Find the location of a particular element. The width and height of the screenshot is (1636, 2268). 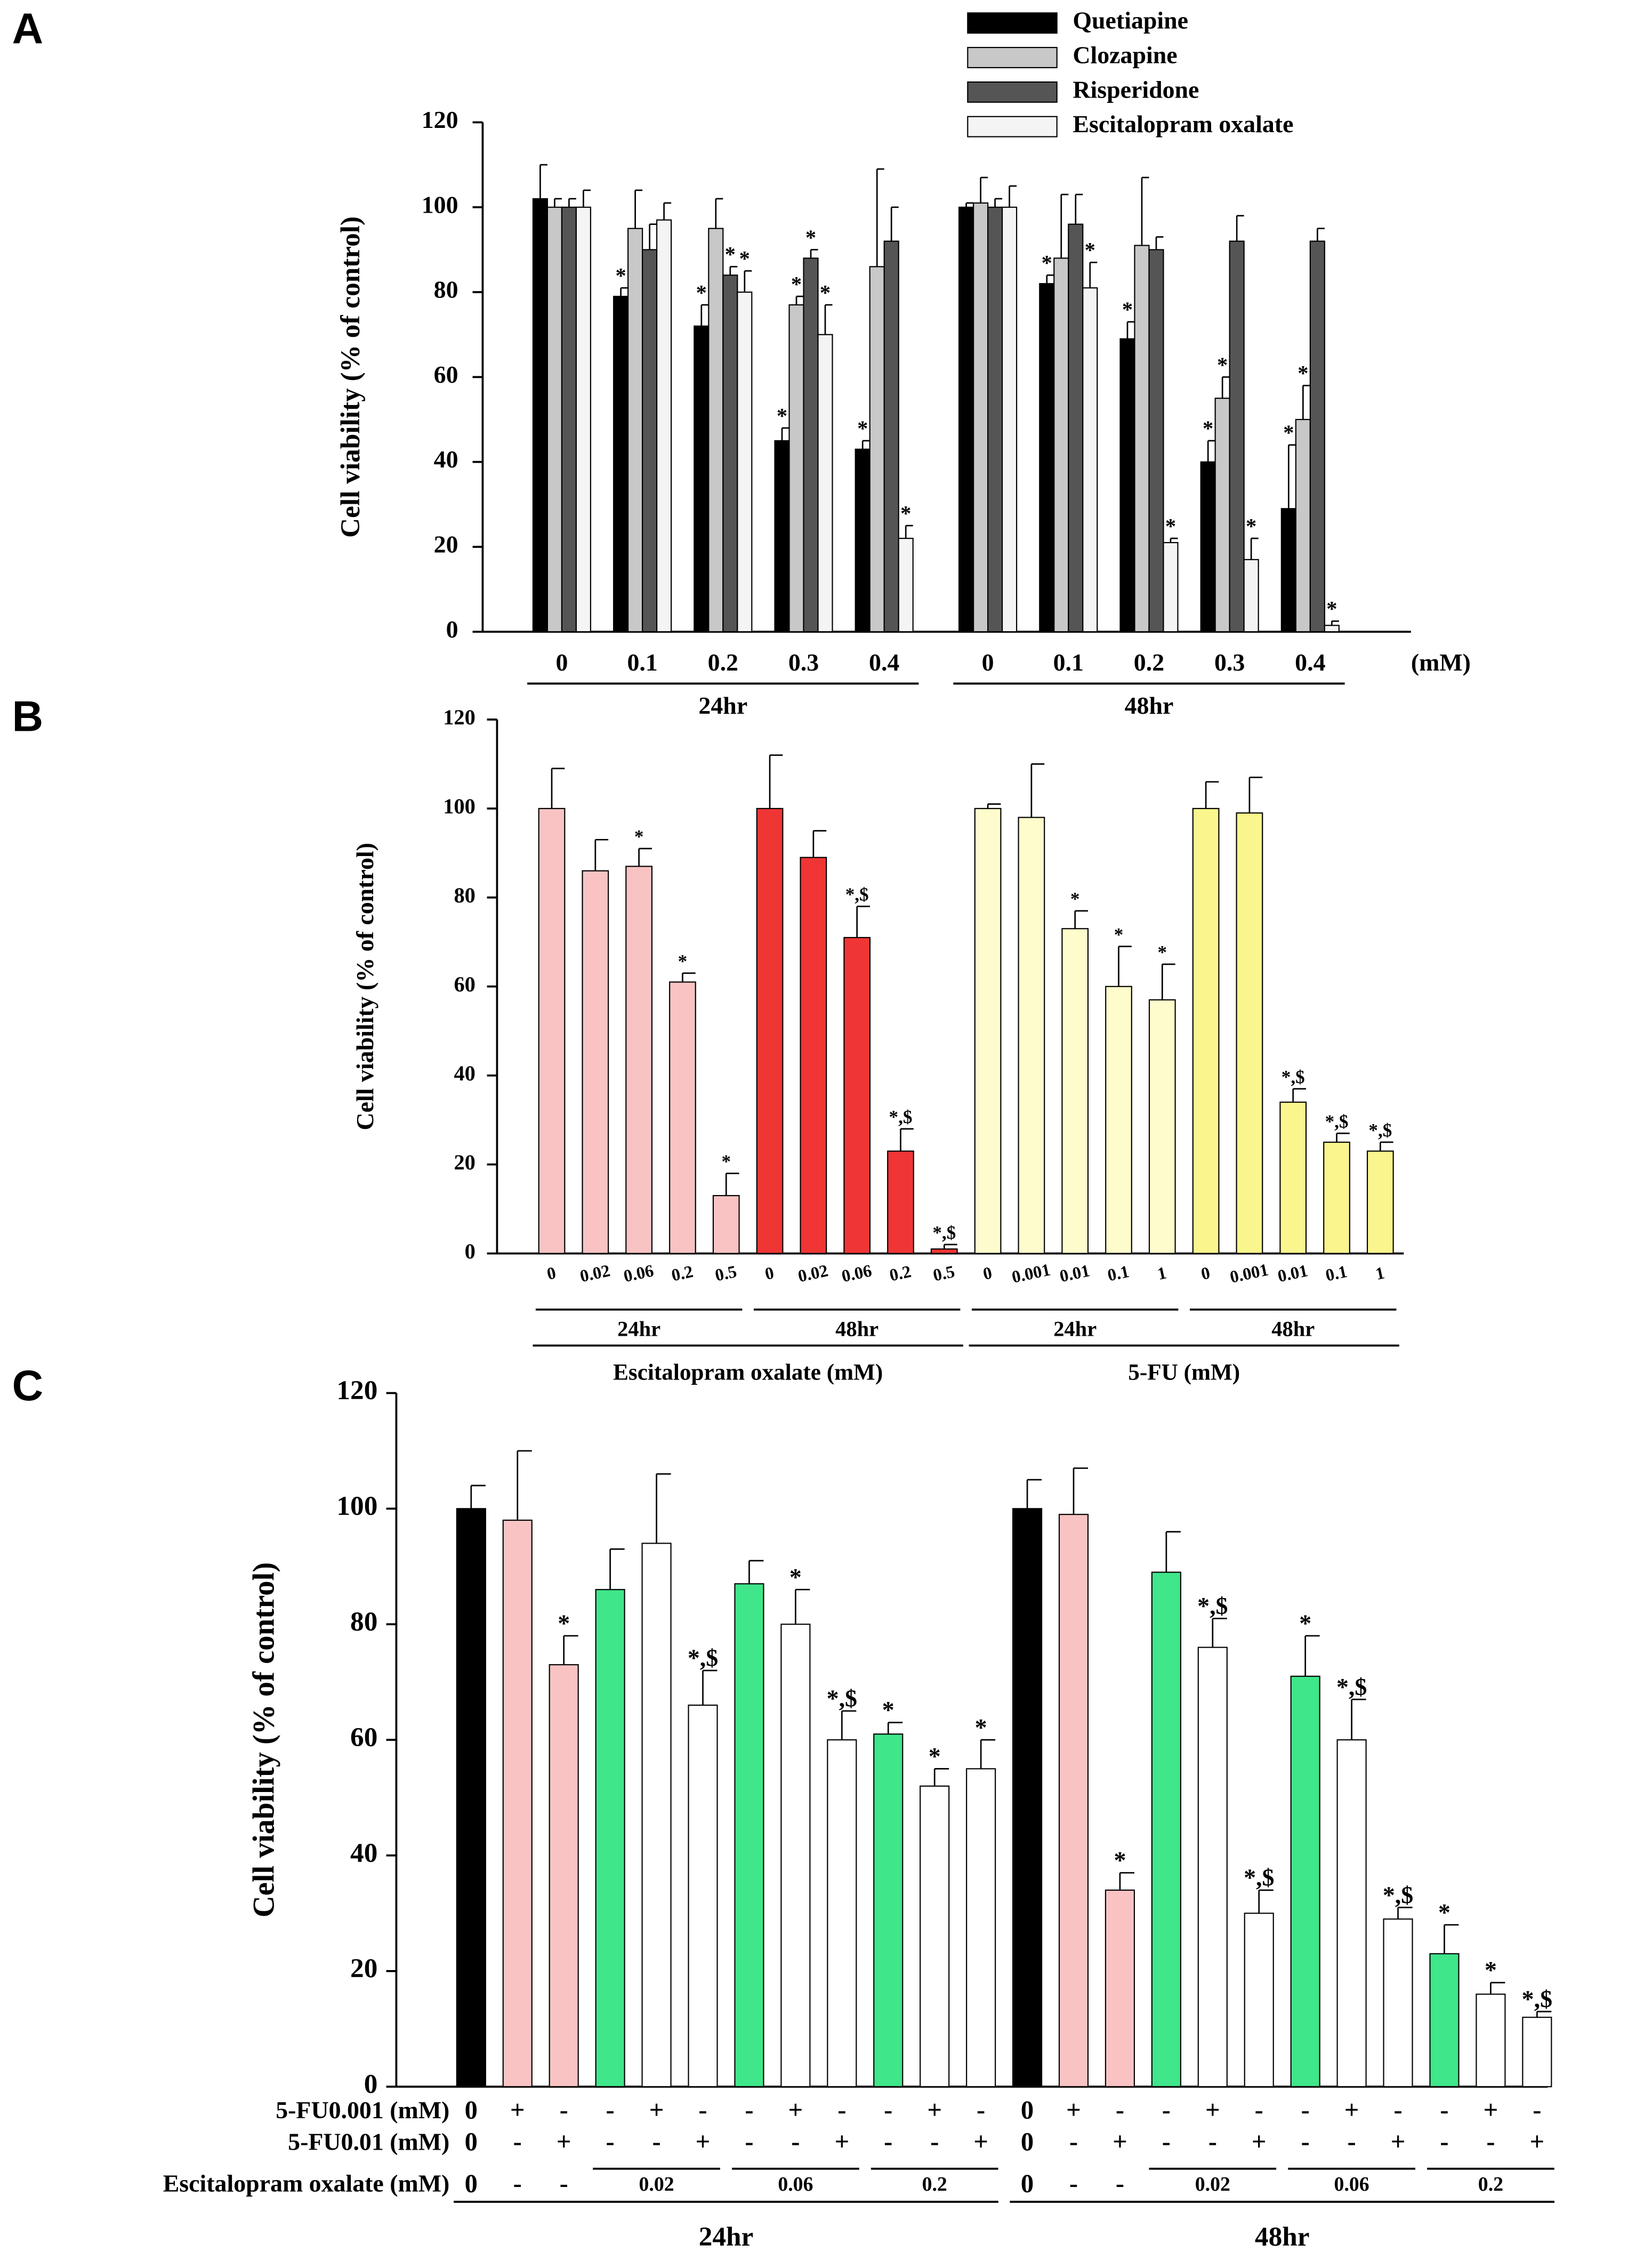

row-cell: 0 is located at coordinates (1027, 2183).